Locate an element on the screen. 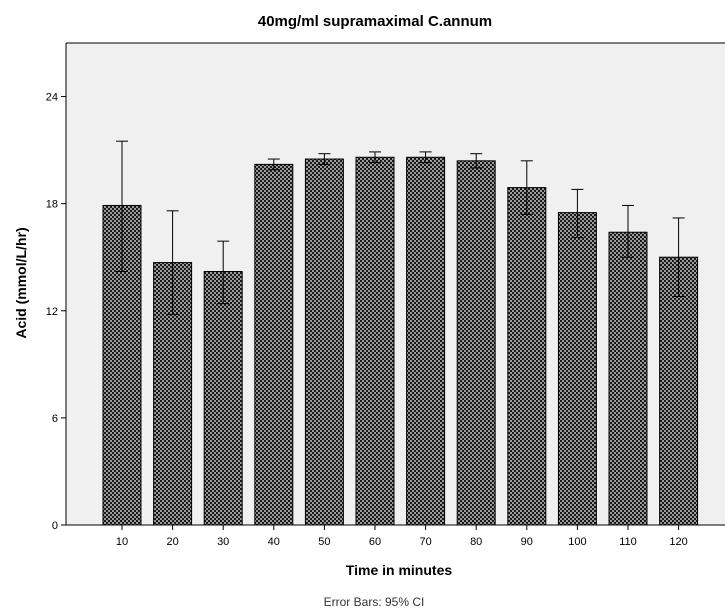 The width and height of the screenshot is (725, 613). y-tick-label: 0 is located at coordinates (55, 526).